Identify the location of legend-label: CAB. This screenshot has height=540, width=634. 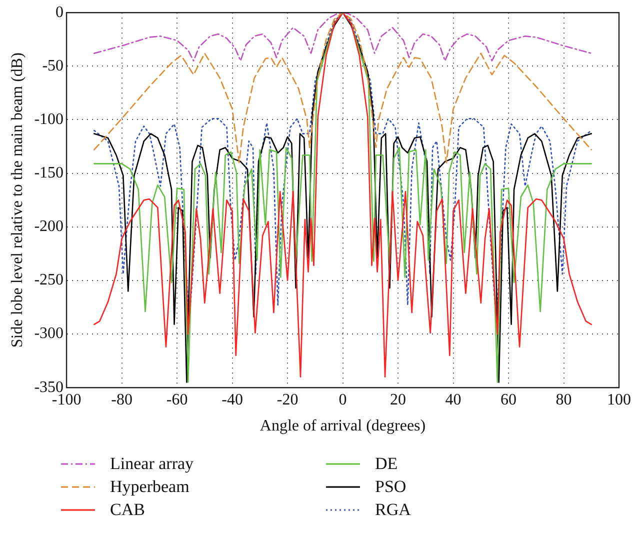
(127, 510).